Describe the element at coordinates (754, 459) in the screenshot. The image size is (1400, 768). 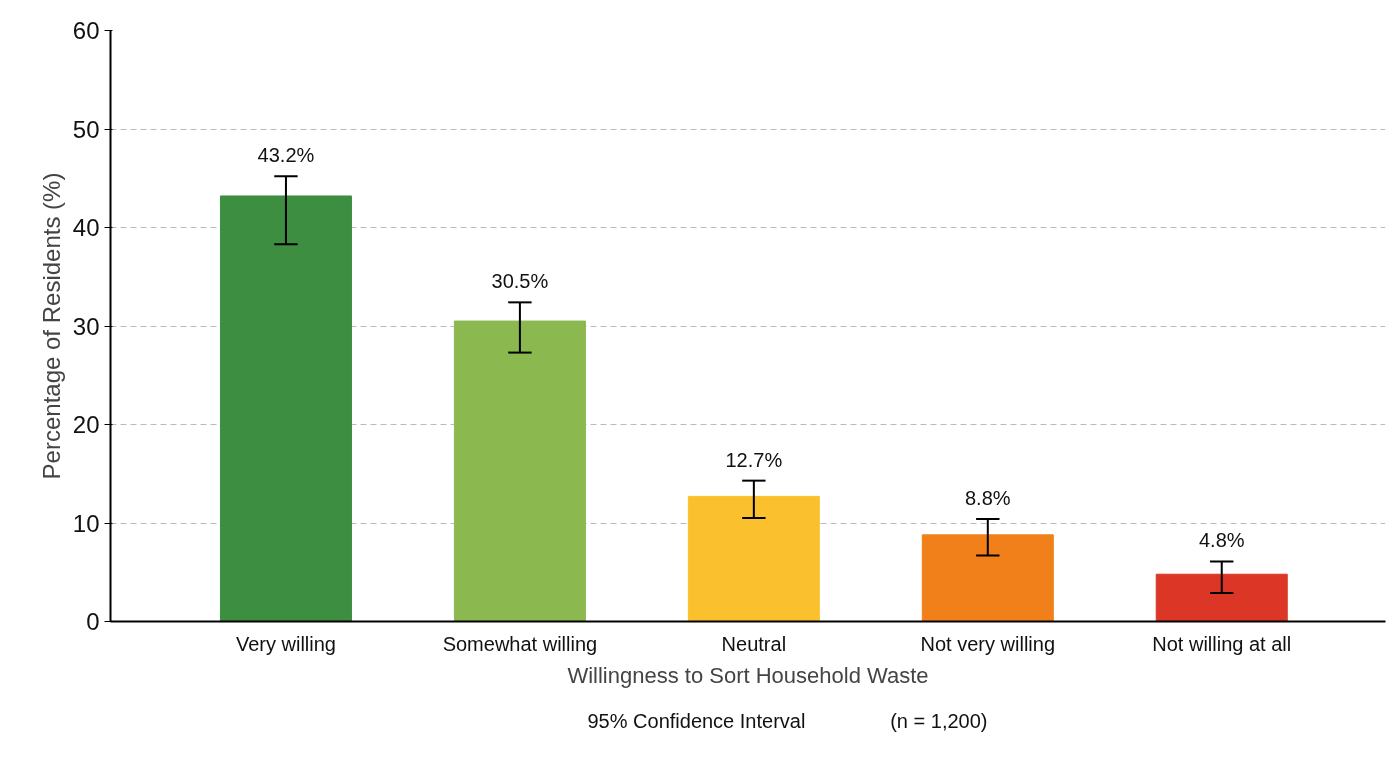
I see `data-label: 12.7%` at that location.